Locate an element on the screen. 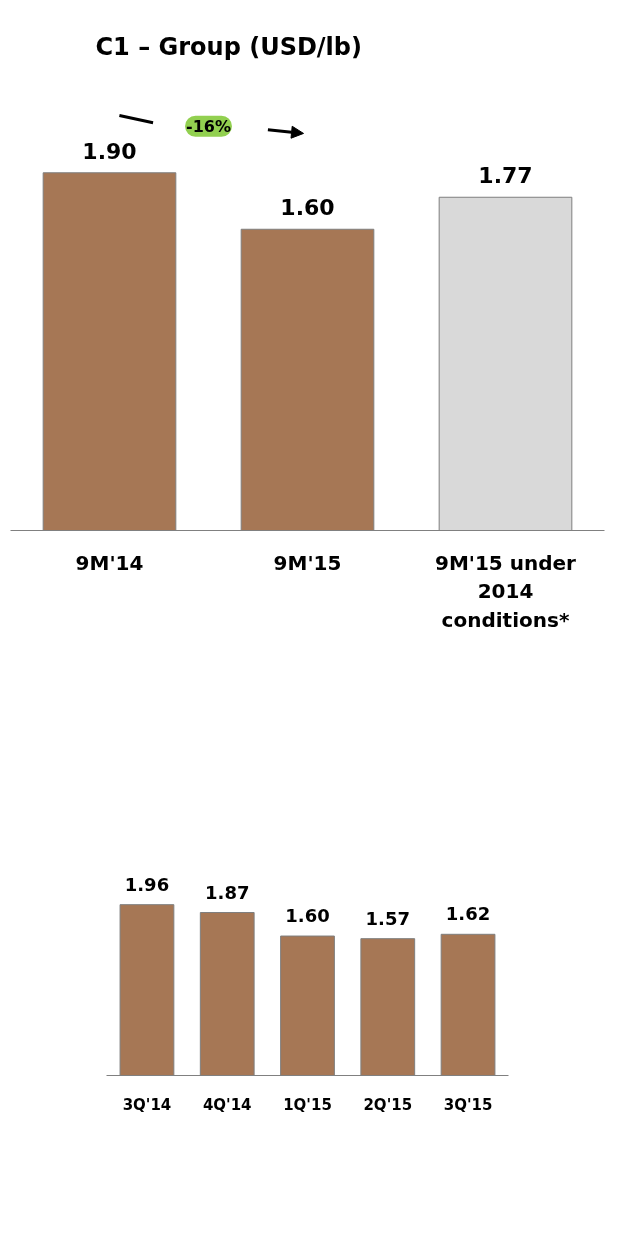  x-tick-label: 2Q'15 is located at coordinates (388, 1104).